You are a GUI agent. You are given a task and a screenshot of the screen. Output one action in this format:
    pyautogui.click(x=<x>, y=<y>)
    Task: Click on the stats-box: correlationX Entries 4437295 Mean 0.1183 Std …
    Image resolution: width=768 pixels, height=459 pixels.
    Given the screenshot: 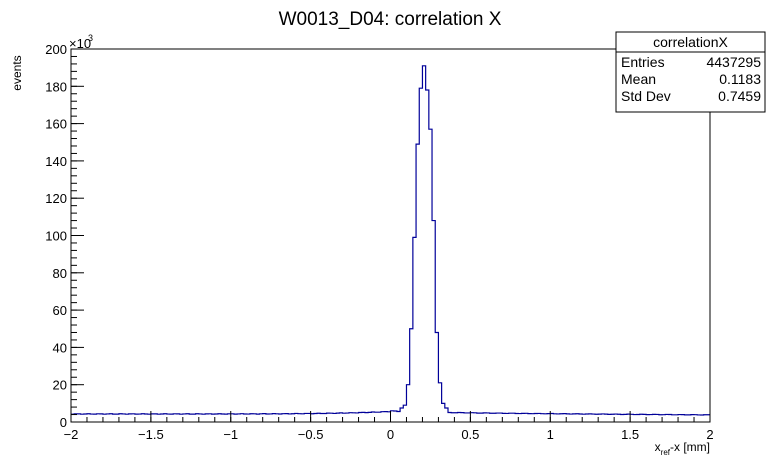 What is the action you would take?
    pyautogui.click(x=690, y=72)
    